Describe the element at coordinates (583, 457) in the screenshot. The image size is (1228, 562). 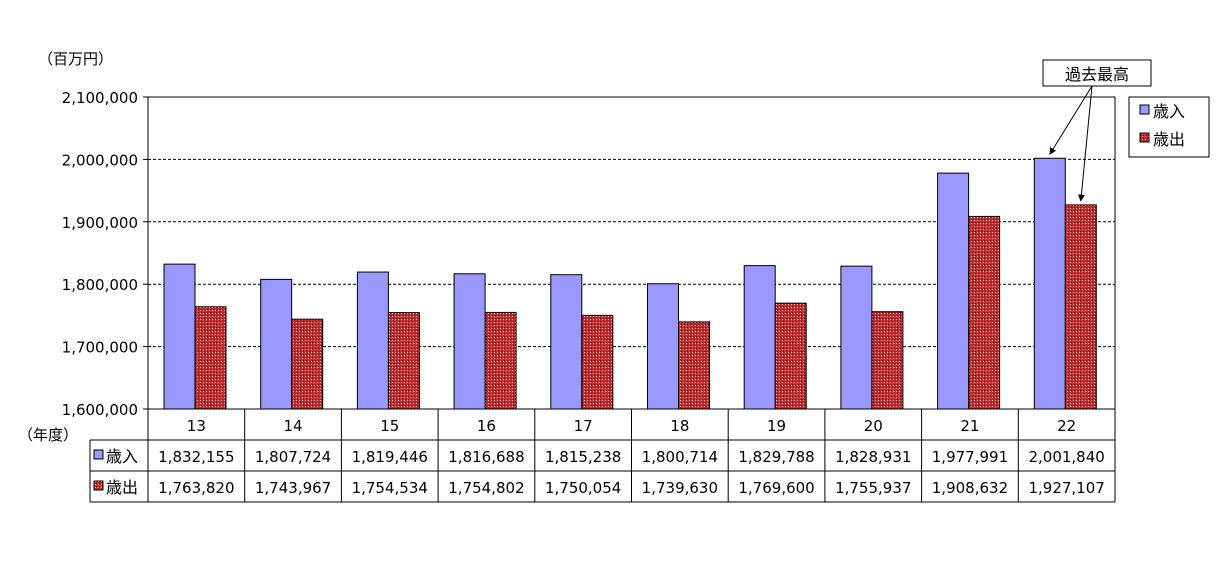
I see `data-label: 1,815,238` at that location.